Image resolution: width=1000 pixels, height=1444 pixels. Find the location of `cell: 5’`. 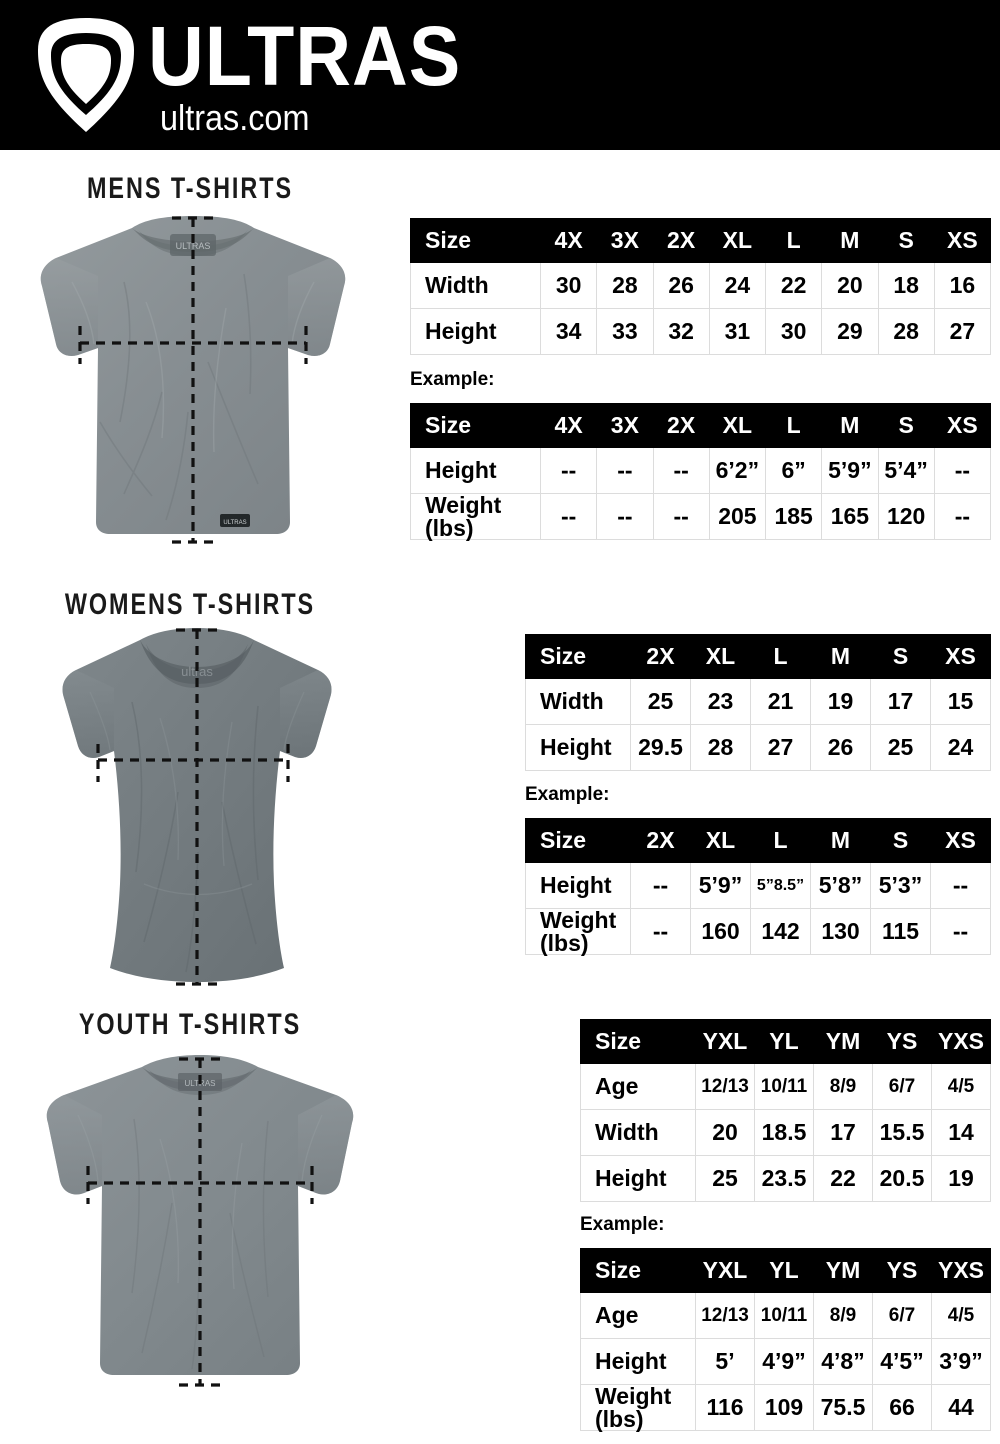

cell: 5’ is located at coordinates (725, 1361).